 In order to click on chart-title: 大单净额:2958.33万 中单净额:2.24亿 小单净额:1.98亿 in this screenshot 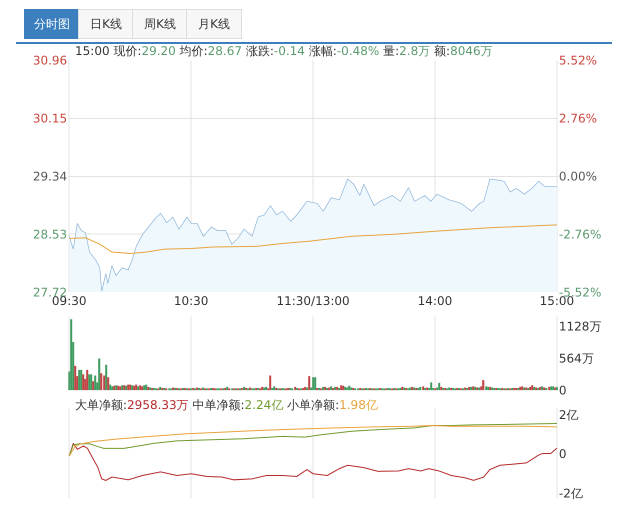, I will do `click(226, 405)`.